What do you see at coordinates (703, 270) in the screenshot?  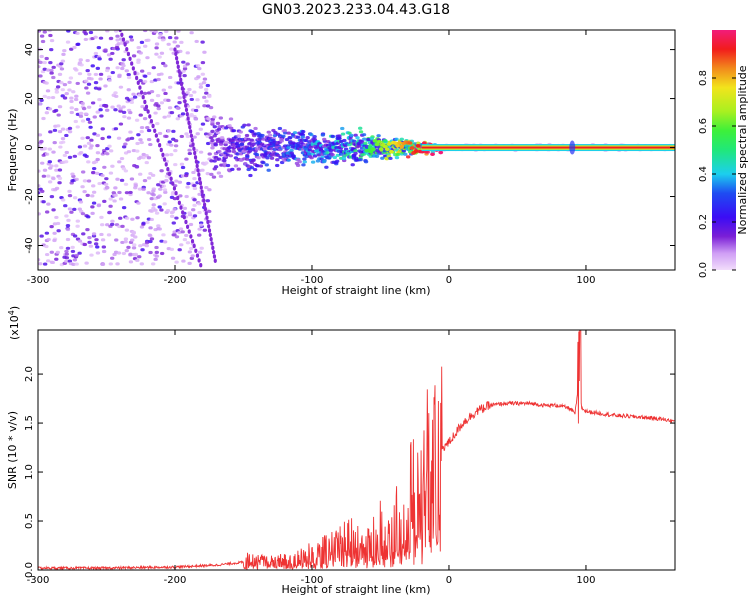 I see `colorbar-tick-label: 0.0` at bounding box center [703, 270].